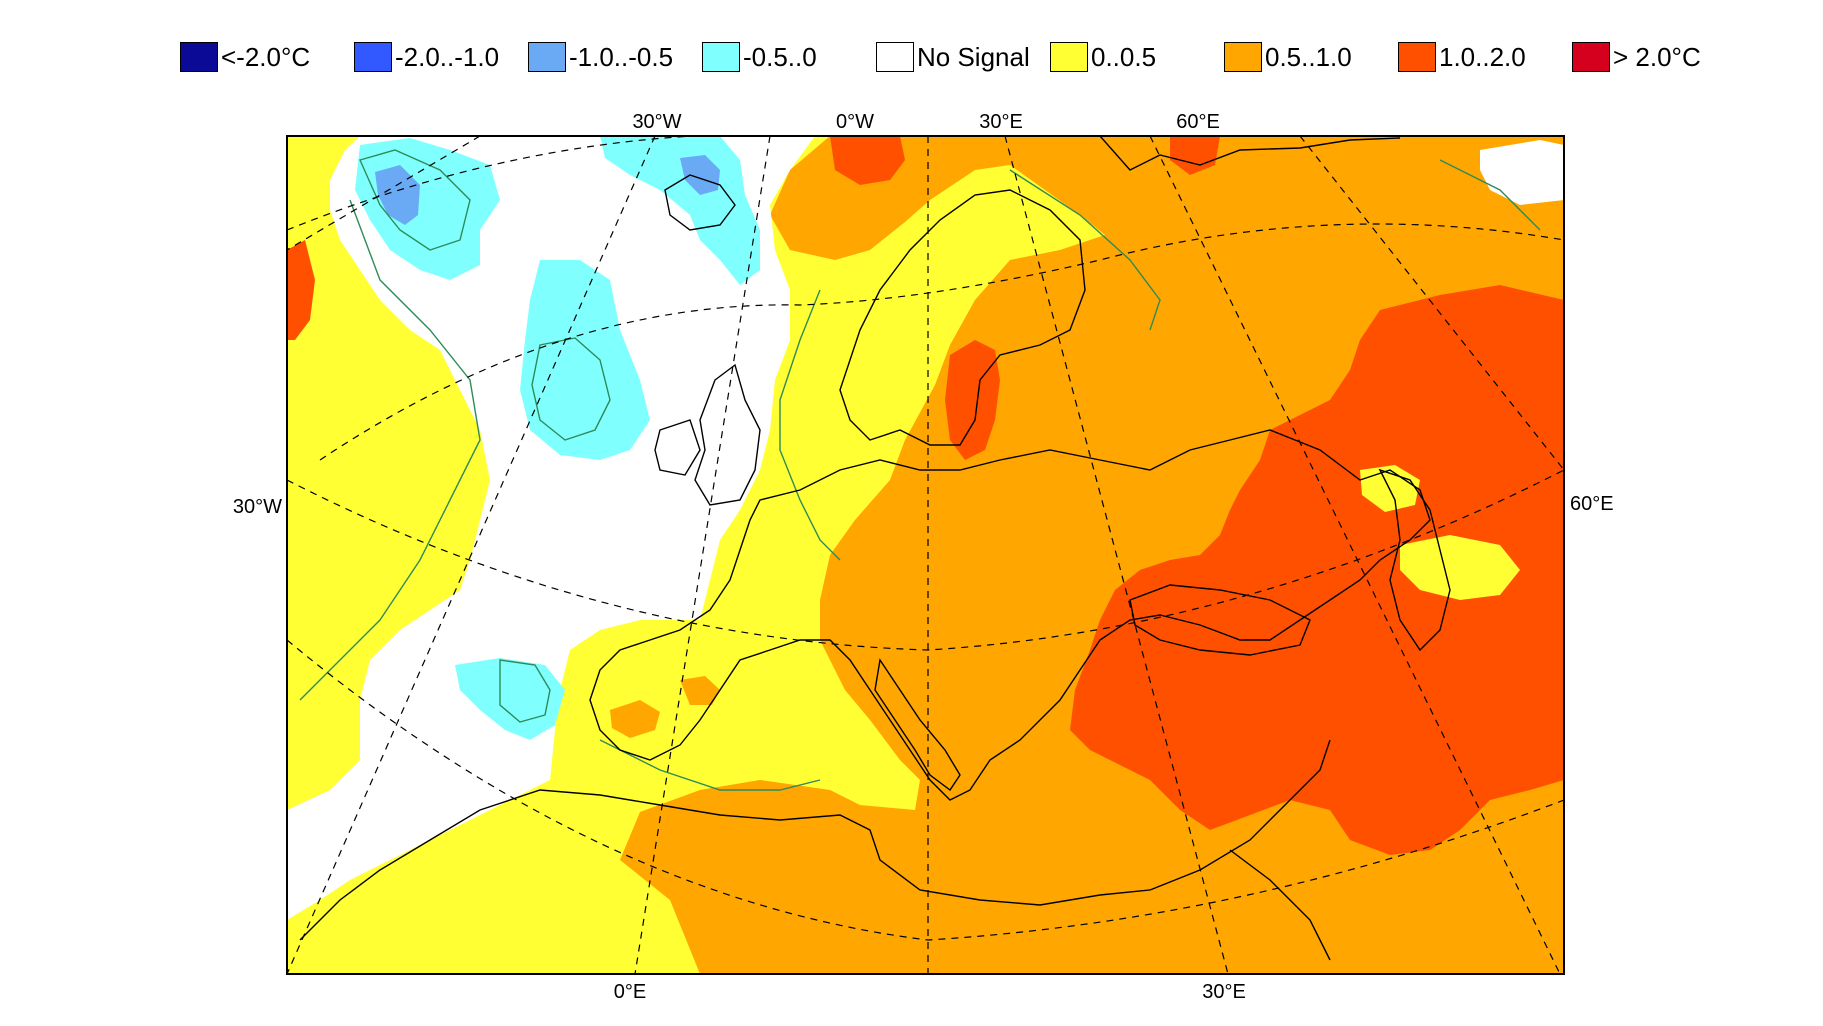  Describe the element at coordinates (962, 317) in the screenshot. I see `coastline-scandinavia` at that location.